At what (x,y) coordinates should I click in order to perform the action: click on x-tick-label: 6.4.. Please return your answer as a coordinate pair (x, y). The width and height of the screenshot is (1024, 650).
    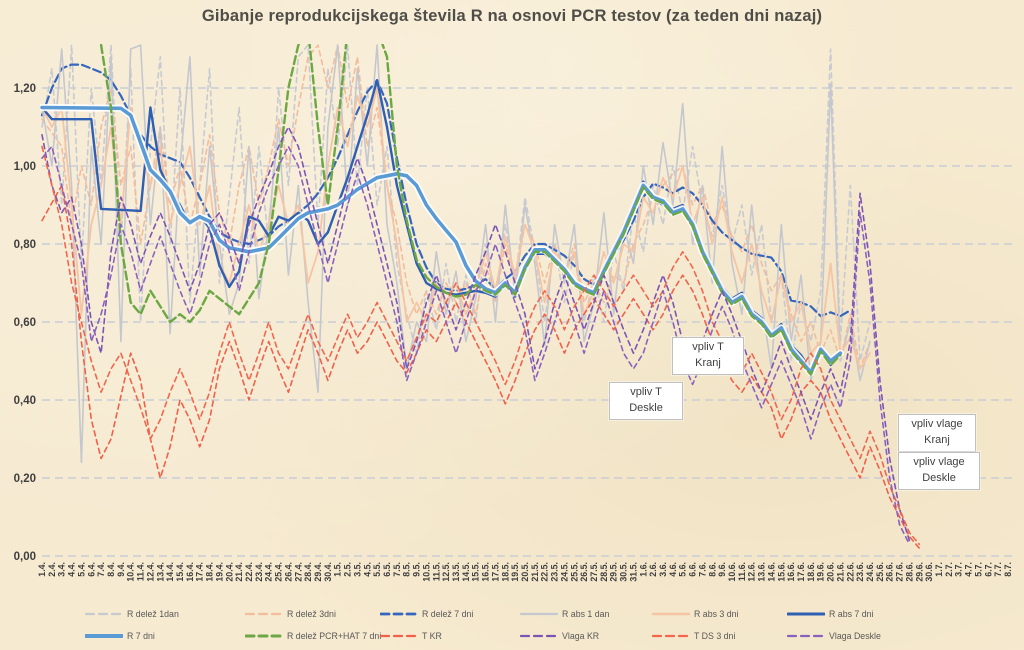
    Looking at the image, I should click on (91, 569).